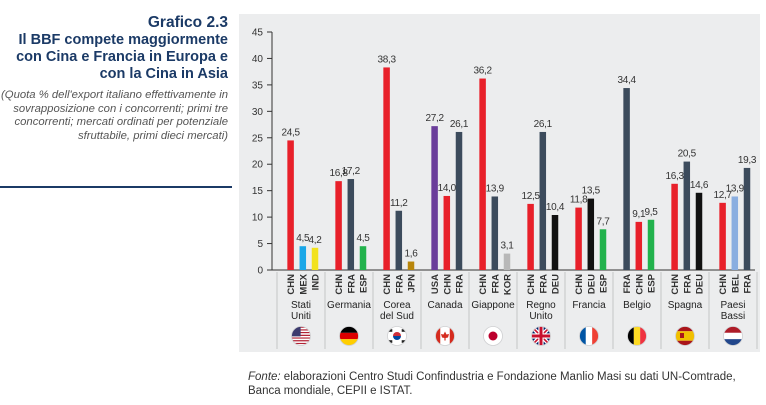  Describe the element at coordinates (290, 132) in the screenshot. I see `bar-value-label: 24,5` at that location.